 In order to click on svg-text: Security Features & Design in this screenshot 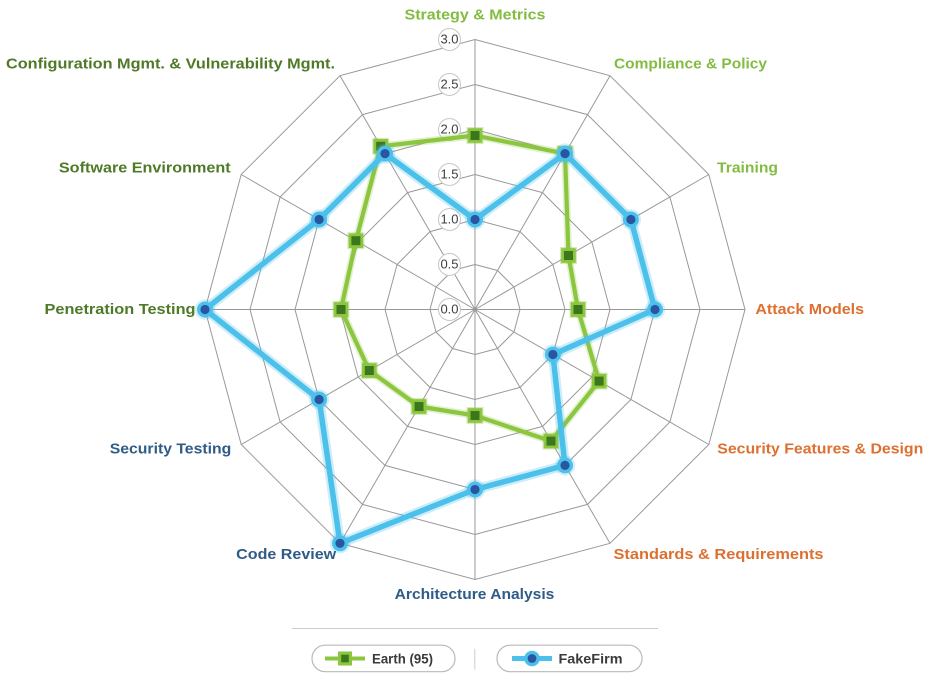, I will do `click(820, 449)`.